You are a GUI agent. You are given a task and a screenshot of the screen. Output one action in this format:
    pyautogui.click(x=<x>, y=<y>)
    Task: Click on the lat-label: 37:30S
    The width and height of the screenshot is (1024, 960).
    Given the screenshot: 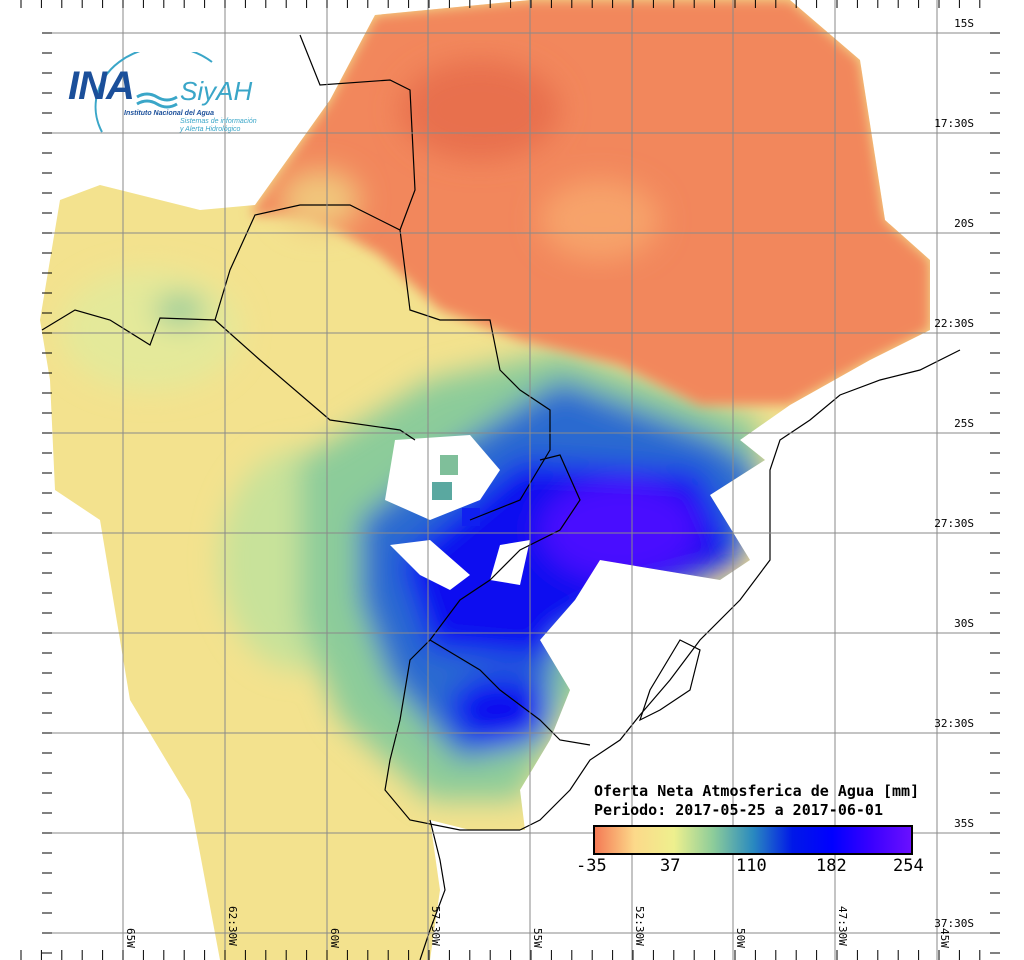 What is the action you would take?
    pyautogui.click(x=954, y=923)
    